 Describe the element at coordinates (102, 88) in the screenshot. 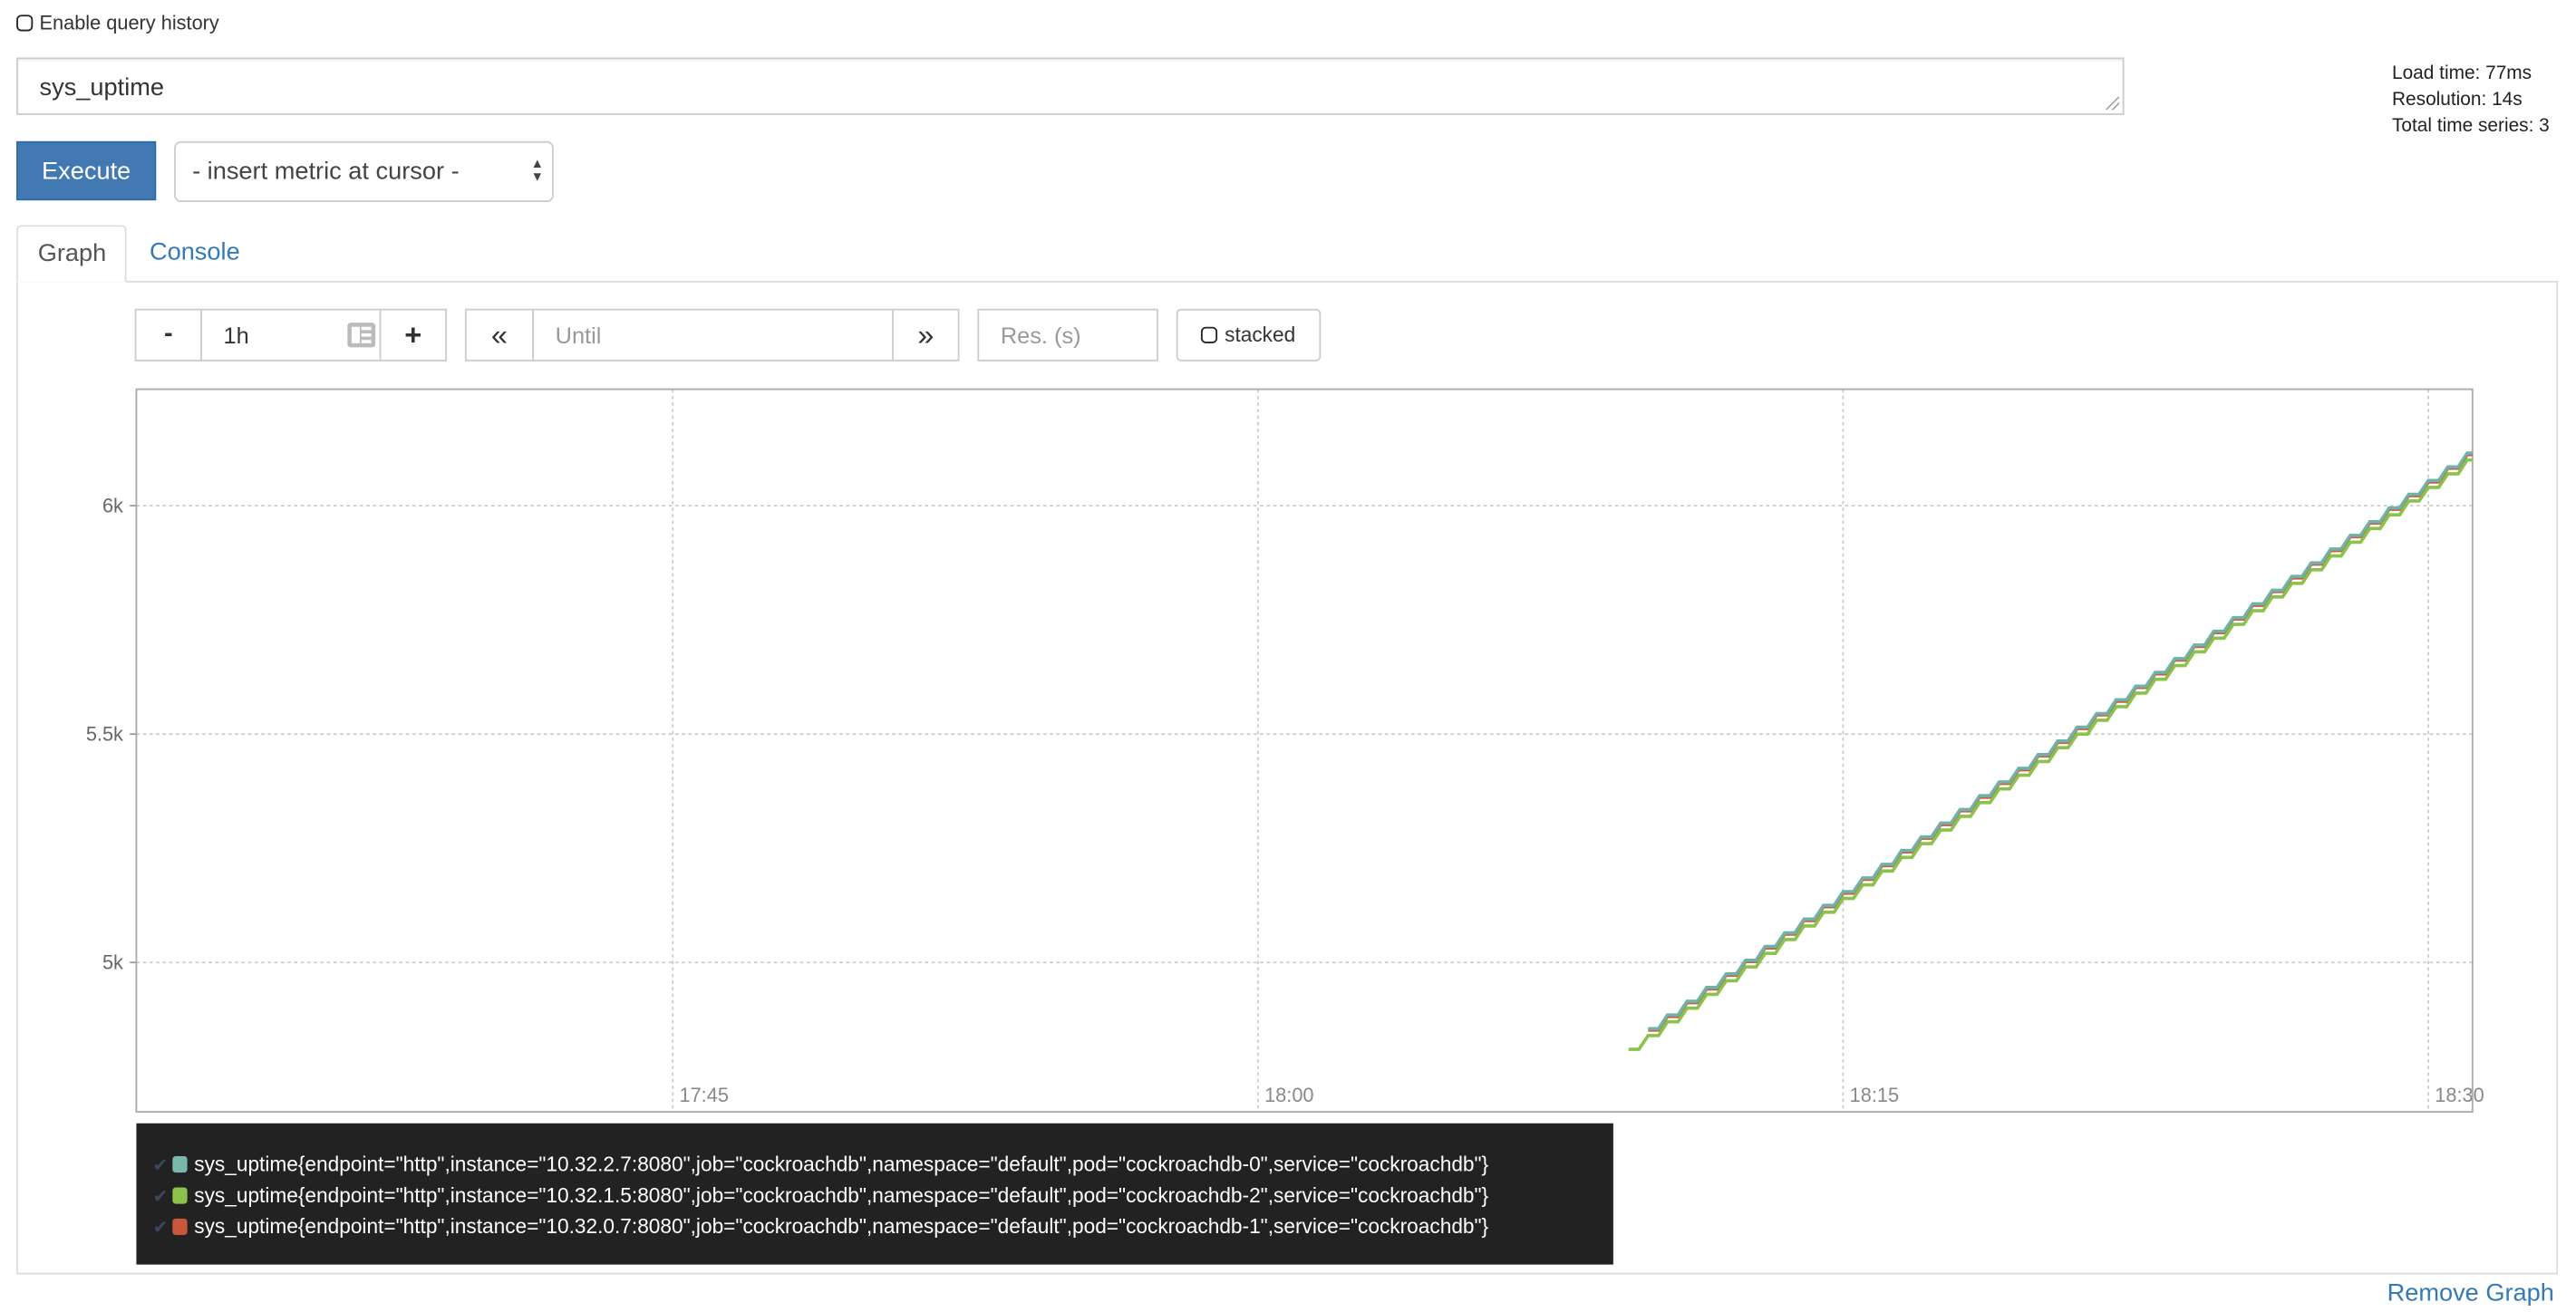

I see `expression-value: sys_uptime` at that location.